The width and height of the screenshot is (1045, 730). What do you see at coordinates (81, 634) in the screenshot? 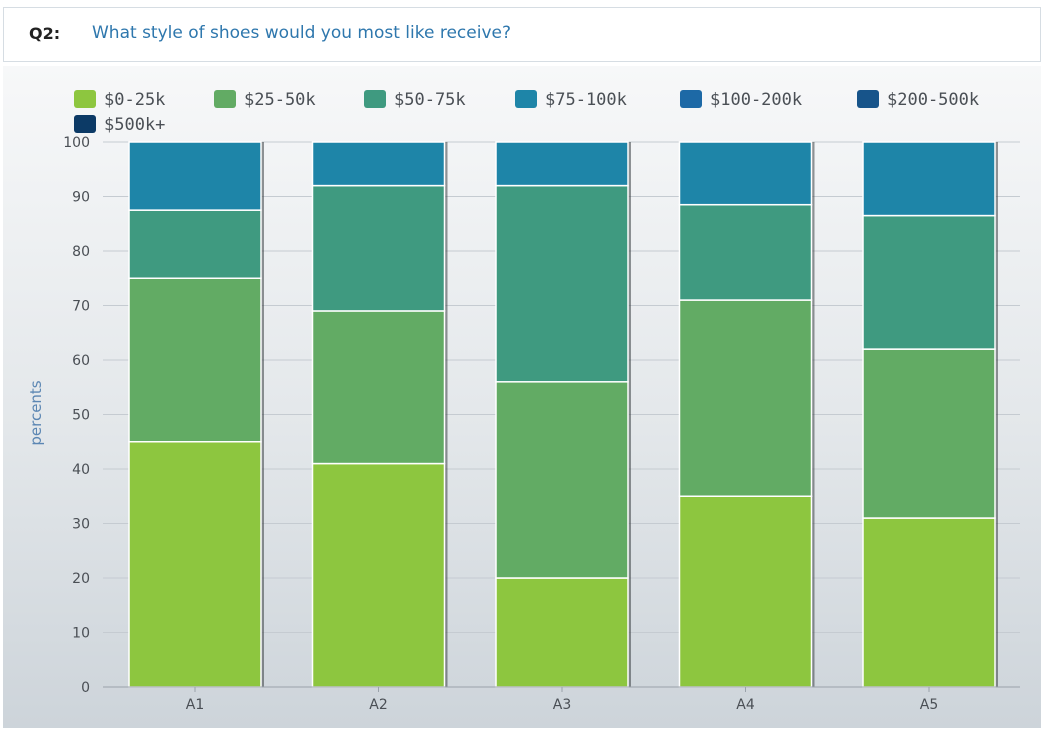
I see `y-tick-label: 10` at bounding box center [81, 634].